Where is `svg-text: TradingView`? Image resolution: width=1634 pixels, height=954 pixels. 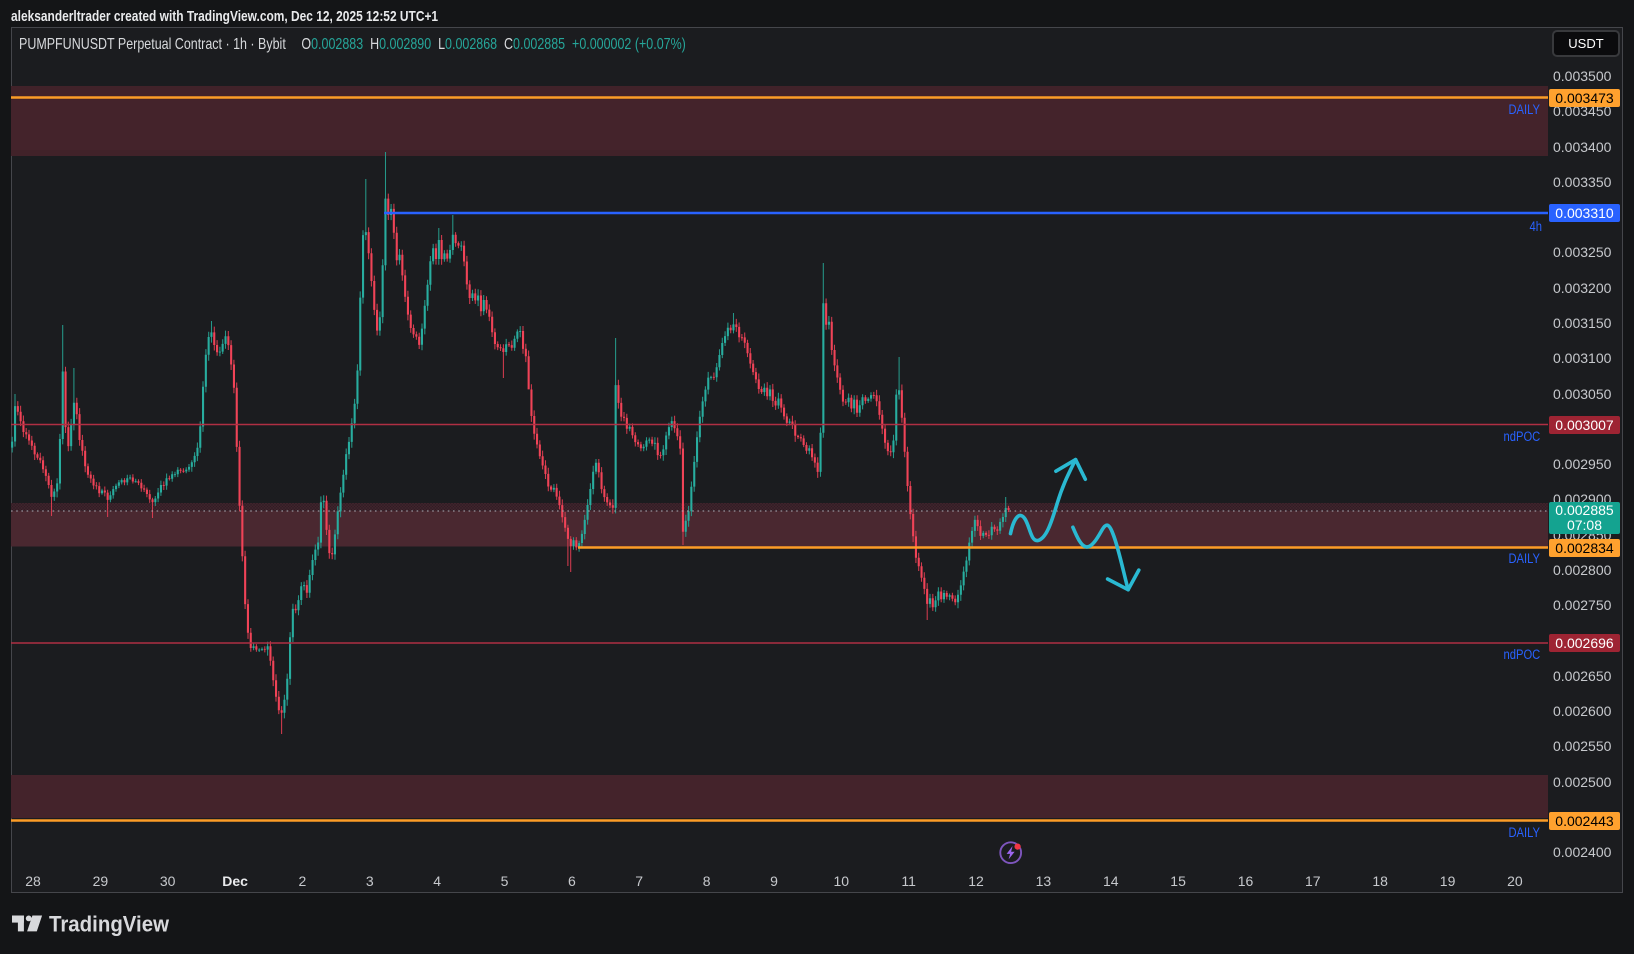
svg-text: TradingView is located at coordinates (109, 924).